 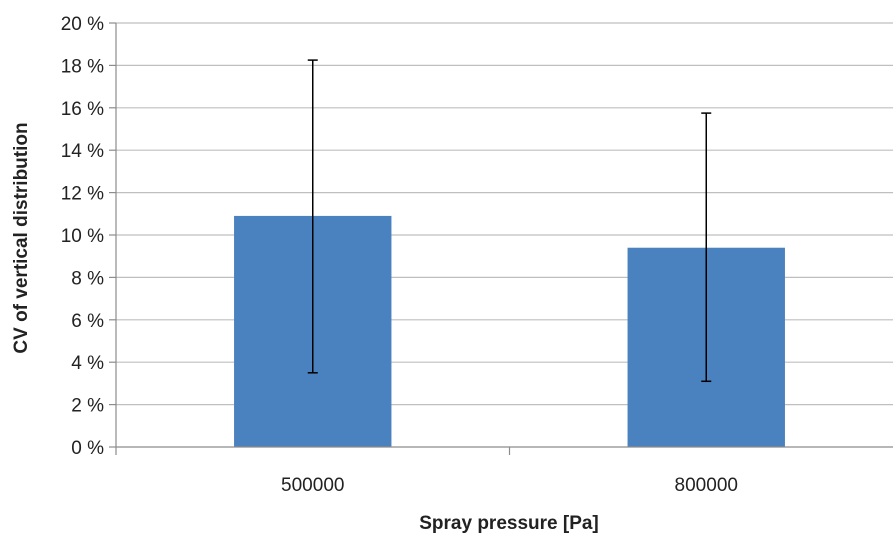 I want to click on x-tick-labels: 500000 800000, so click(x=509, y=485).